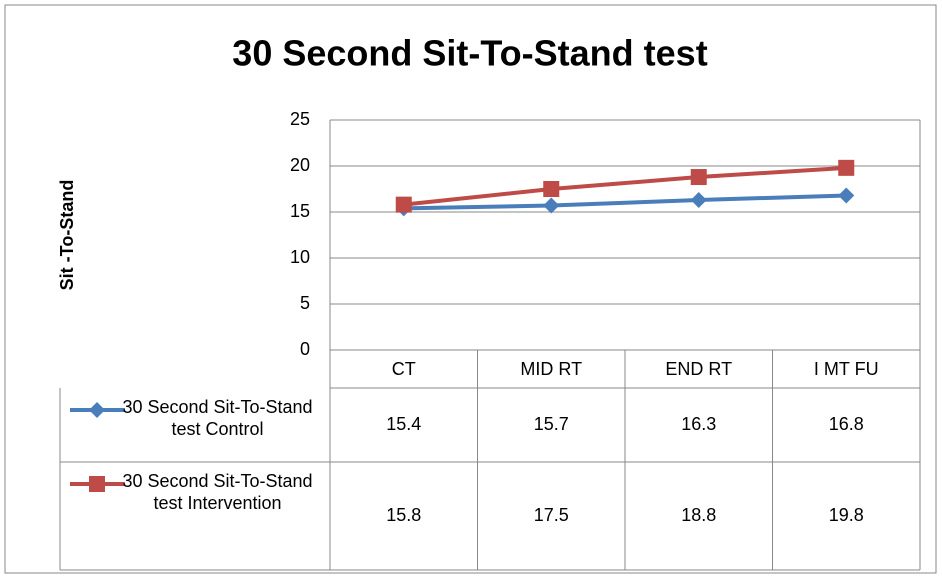 The image size is (942, 579). What do you see at coordinates (404, 369) in the screenshot?
I see `x-tick-label: CT` at bounding box center [404, 369].